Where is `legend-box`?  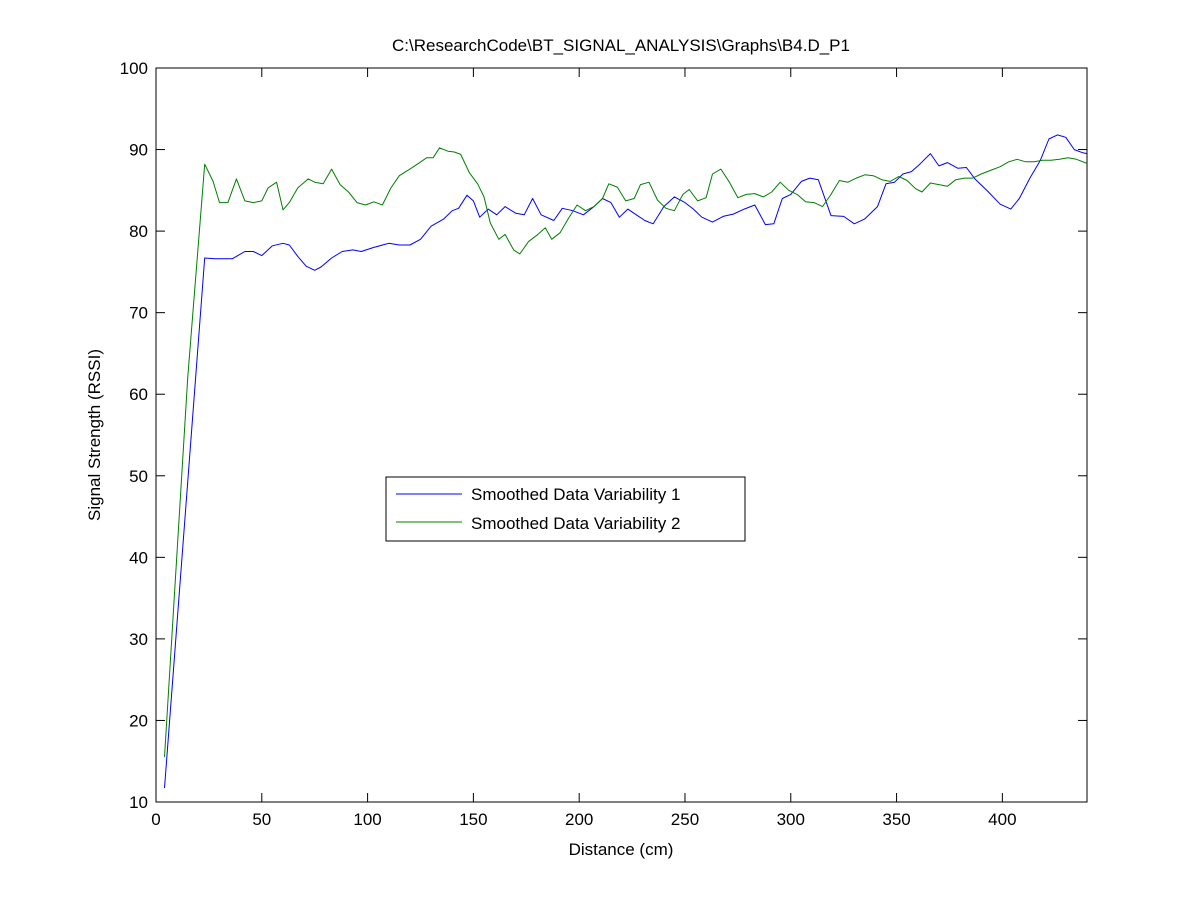
legend-box is located at coordinates (565, 509).